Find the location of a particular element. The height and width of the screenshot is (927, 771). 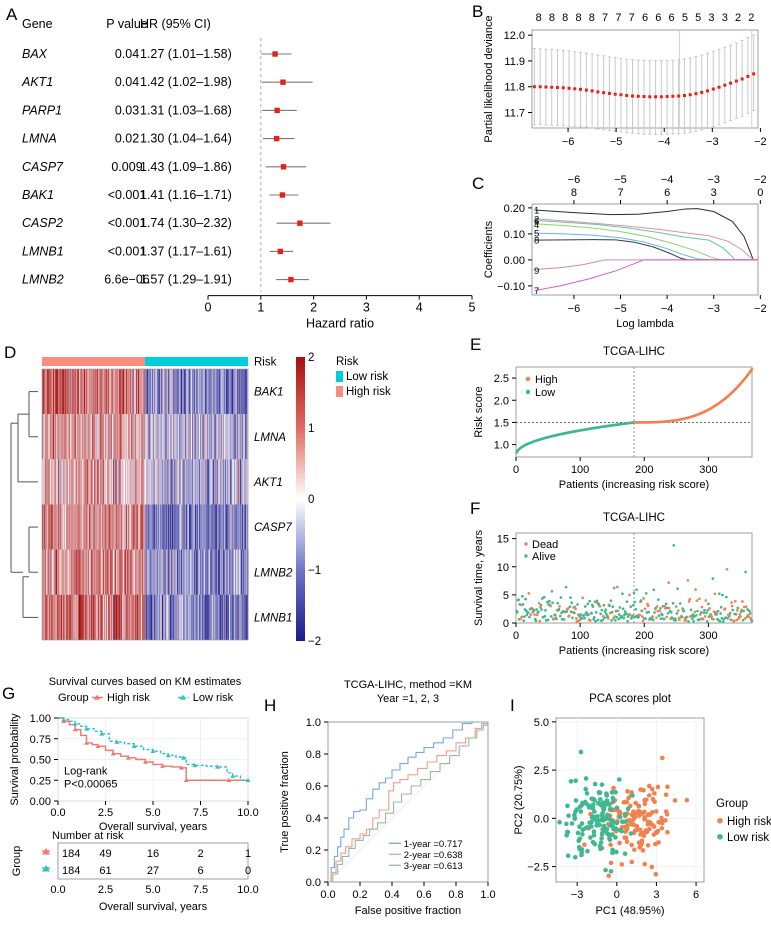

forest-gene-label: LMNB2 is located at coordinates (43, 280).